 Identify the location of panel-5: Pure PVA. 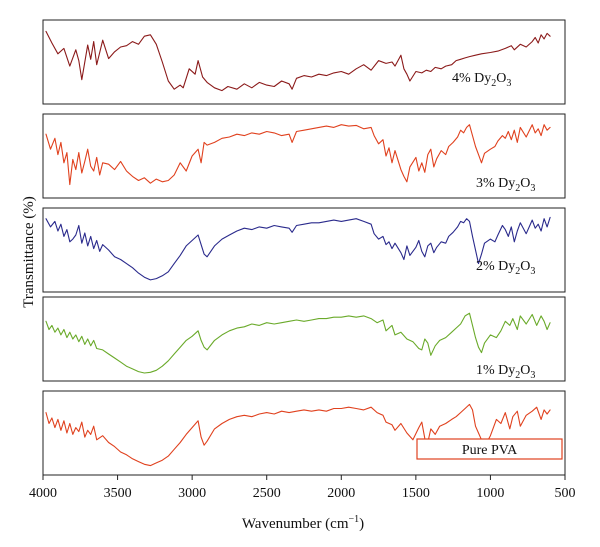
(304, 433).